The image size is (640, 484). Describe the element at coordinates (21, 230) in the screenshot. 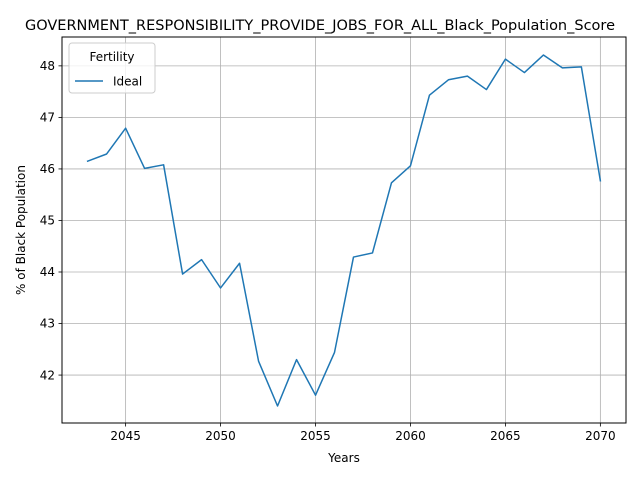

I see `y-axis-label: % of Black Population` at that location.